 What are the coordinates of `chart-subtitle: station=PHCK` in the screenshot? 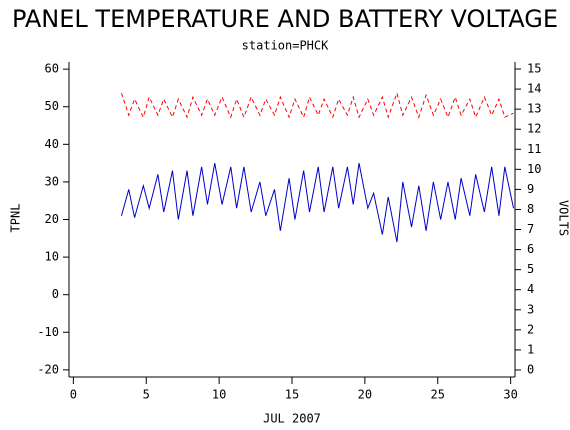 It's located at (285, 46).